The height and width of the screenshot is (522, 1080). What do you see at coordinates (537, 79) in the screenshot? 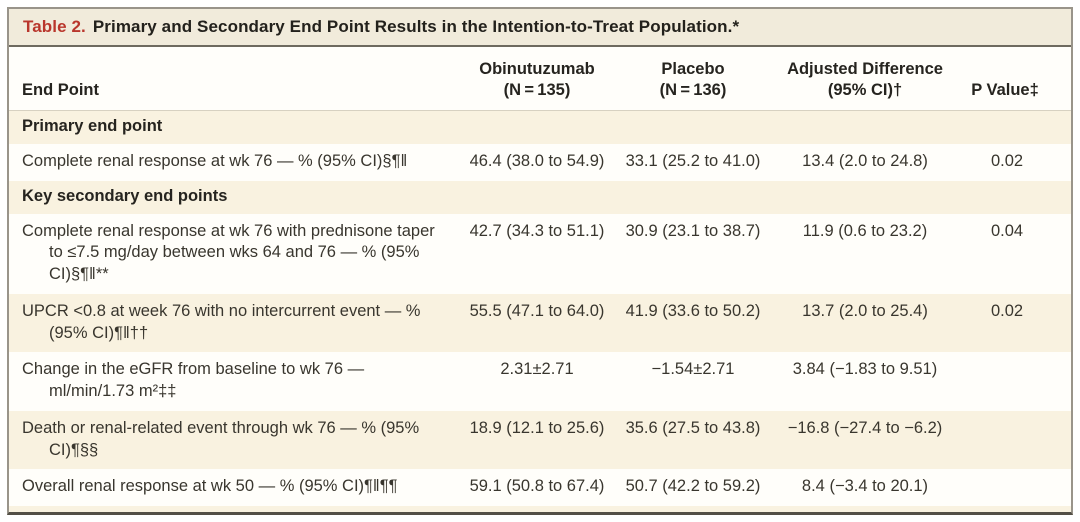
I see `column-header-obinutuzumab: Obinutuzumab (N = 135)` at bounding box center [537, 79].